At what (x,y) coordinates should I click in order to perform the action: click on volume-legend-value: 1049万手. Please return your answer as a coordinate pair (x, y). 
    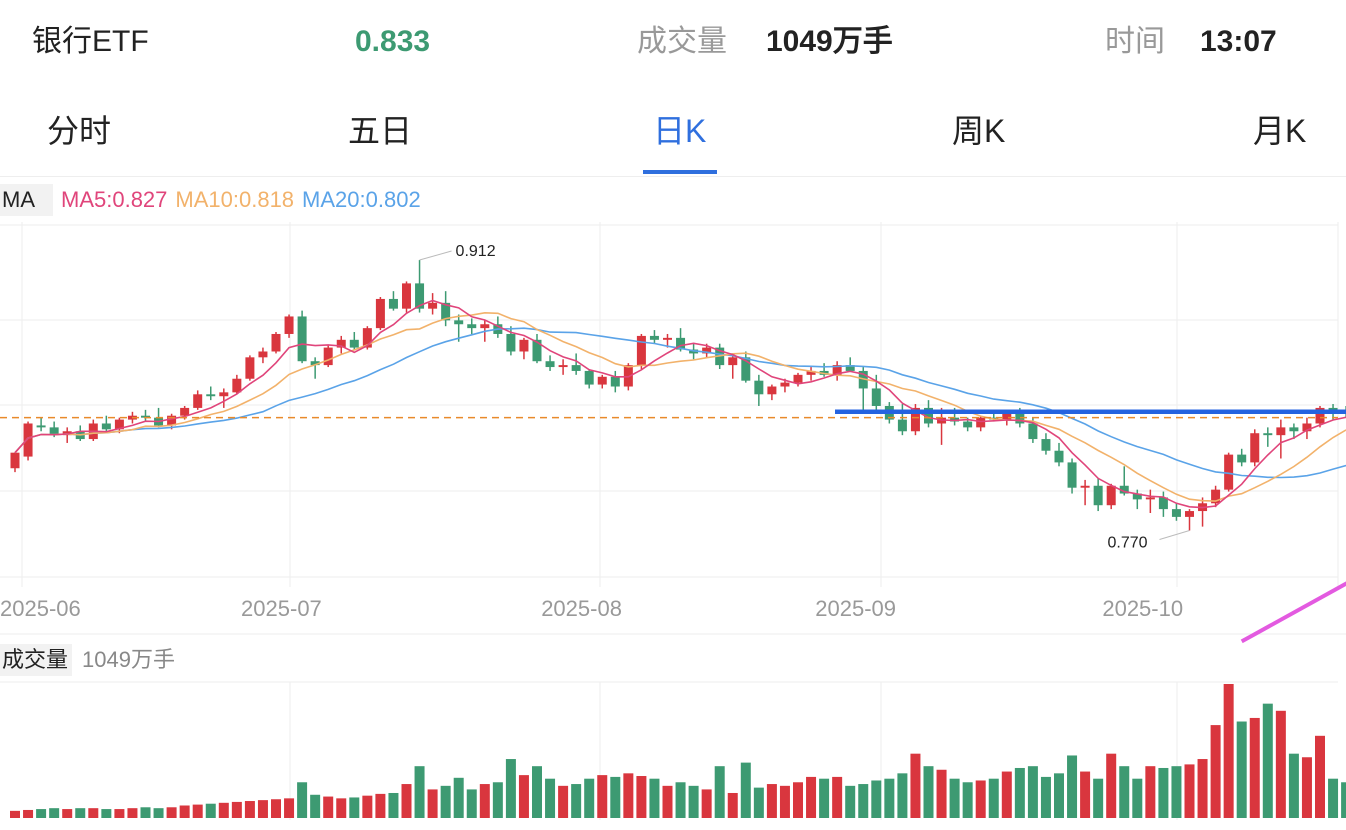
    Looking at the image, I should click on (128, 659).